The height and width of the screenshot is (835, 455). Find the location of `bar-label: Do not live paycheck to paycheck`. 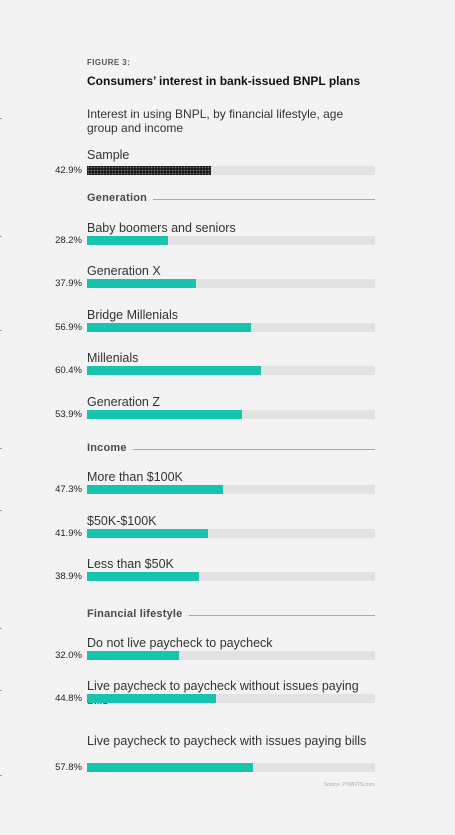

bar-label: Do not live paycheck to paycheck is located at coordinates (180, 643).